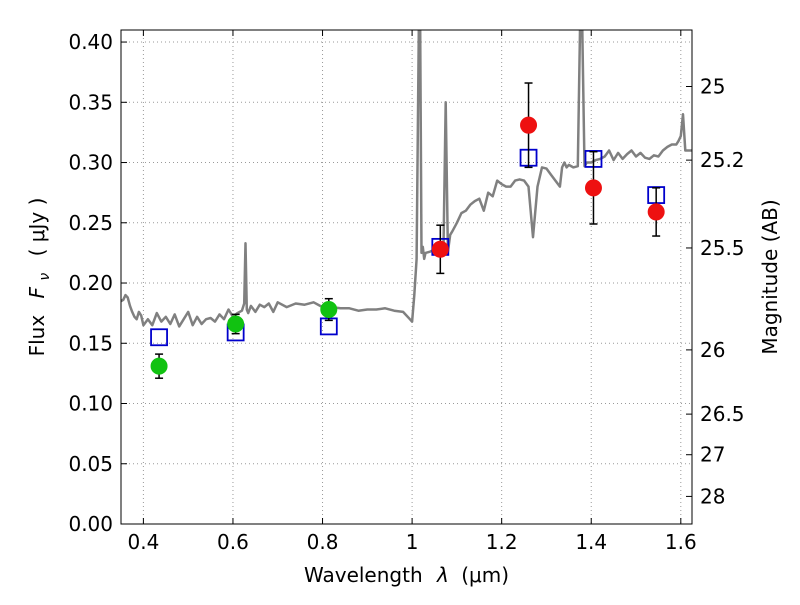  Describe the element at coordinates (90, 524) in the screenshot. I see `y-tick-label: 0.00` at that location.